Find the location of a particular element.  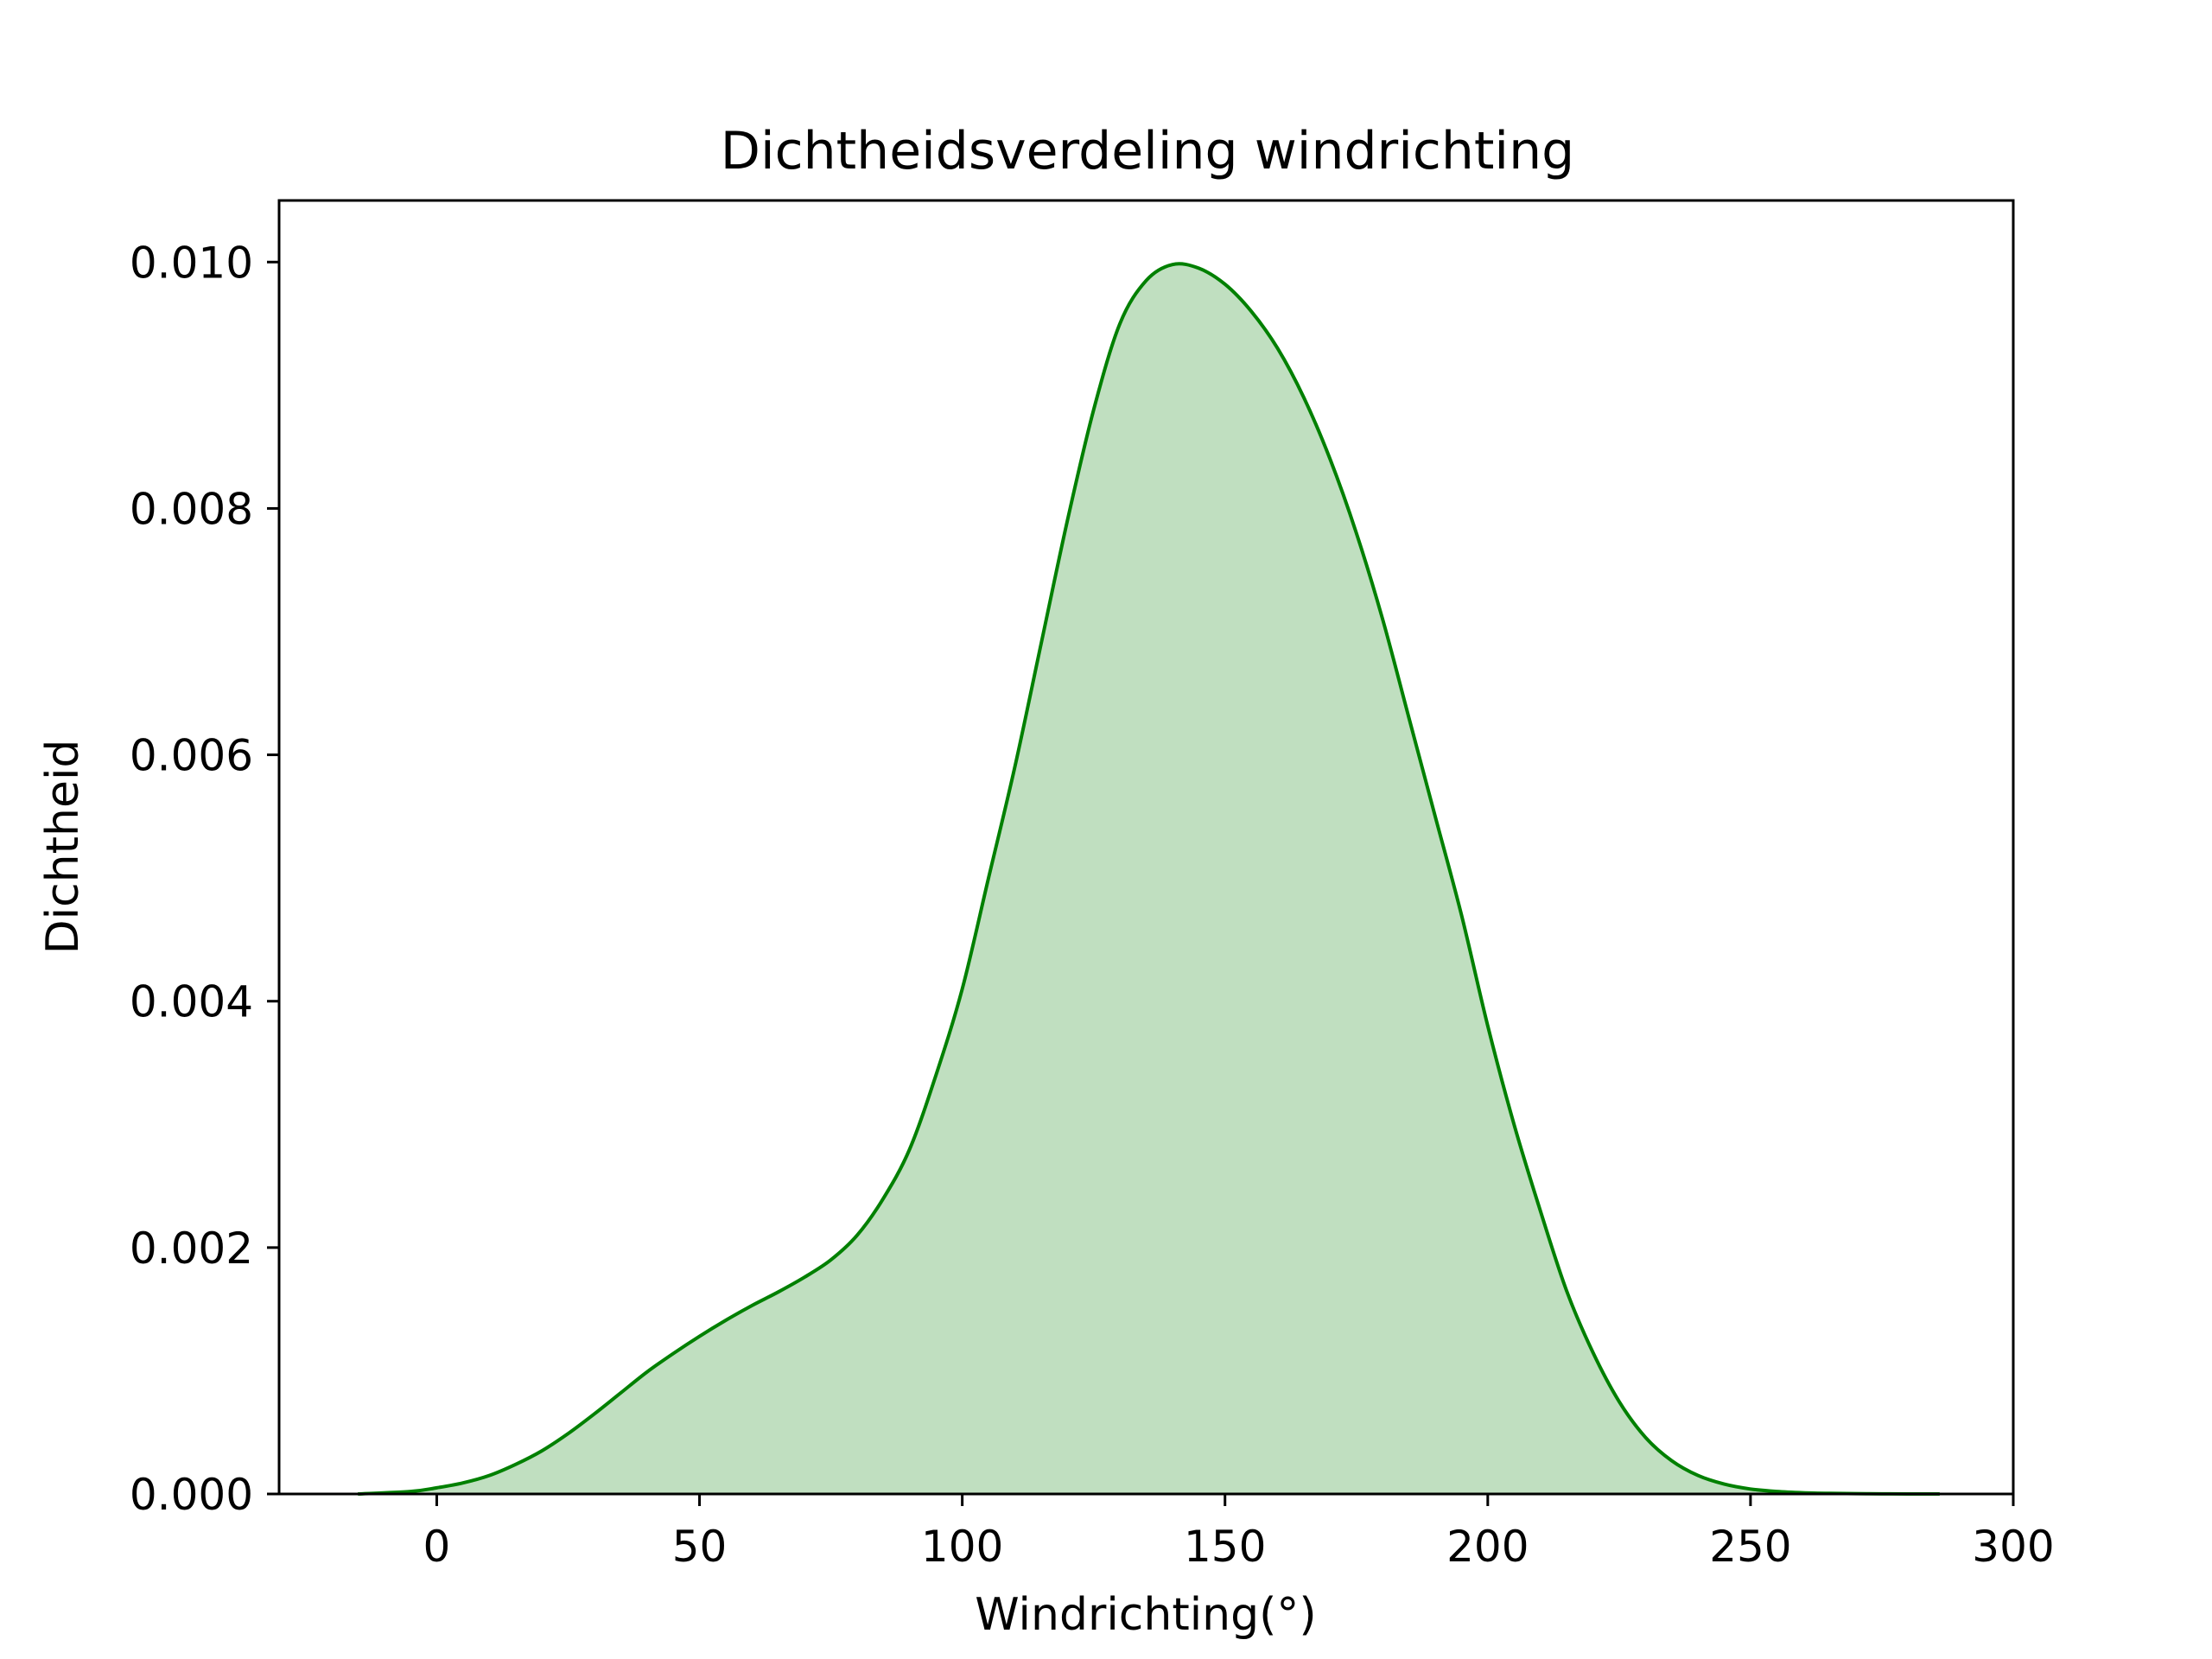

x-axis-label: Windrichting(°) is located at coordinates (1145, 1615).